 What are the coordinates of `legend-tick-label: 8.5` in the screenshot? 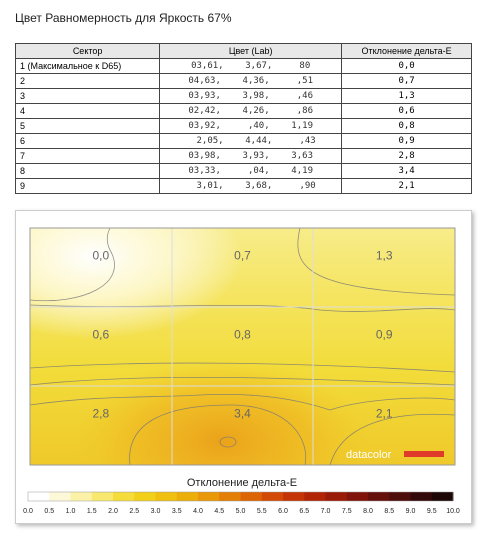 It's located at (389, 511).